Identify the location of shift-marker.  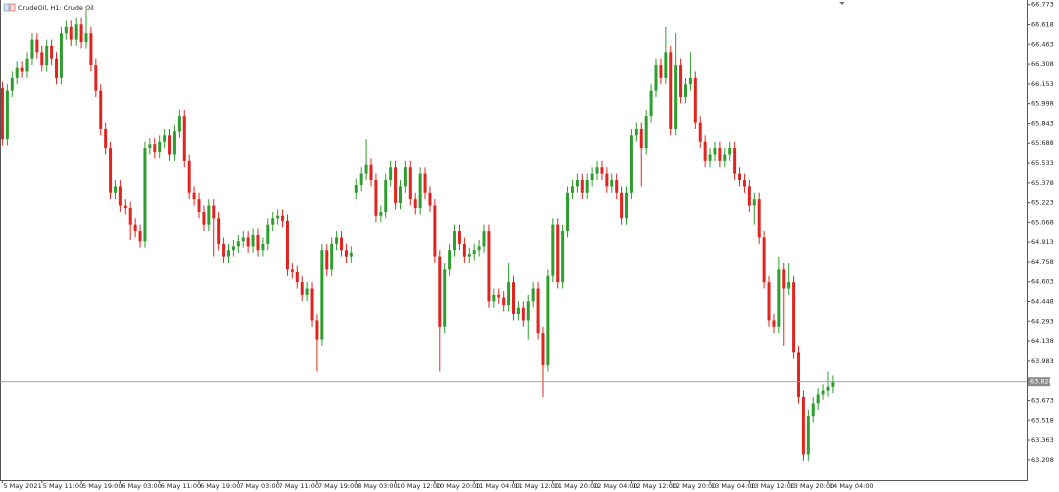
(842, 3).